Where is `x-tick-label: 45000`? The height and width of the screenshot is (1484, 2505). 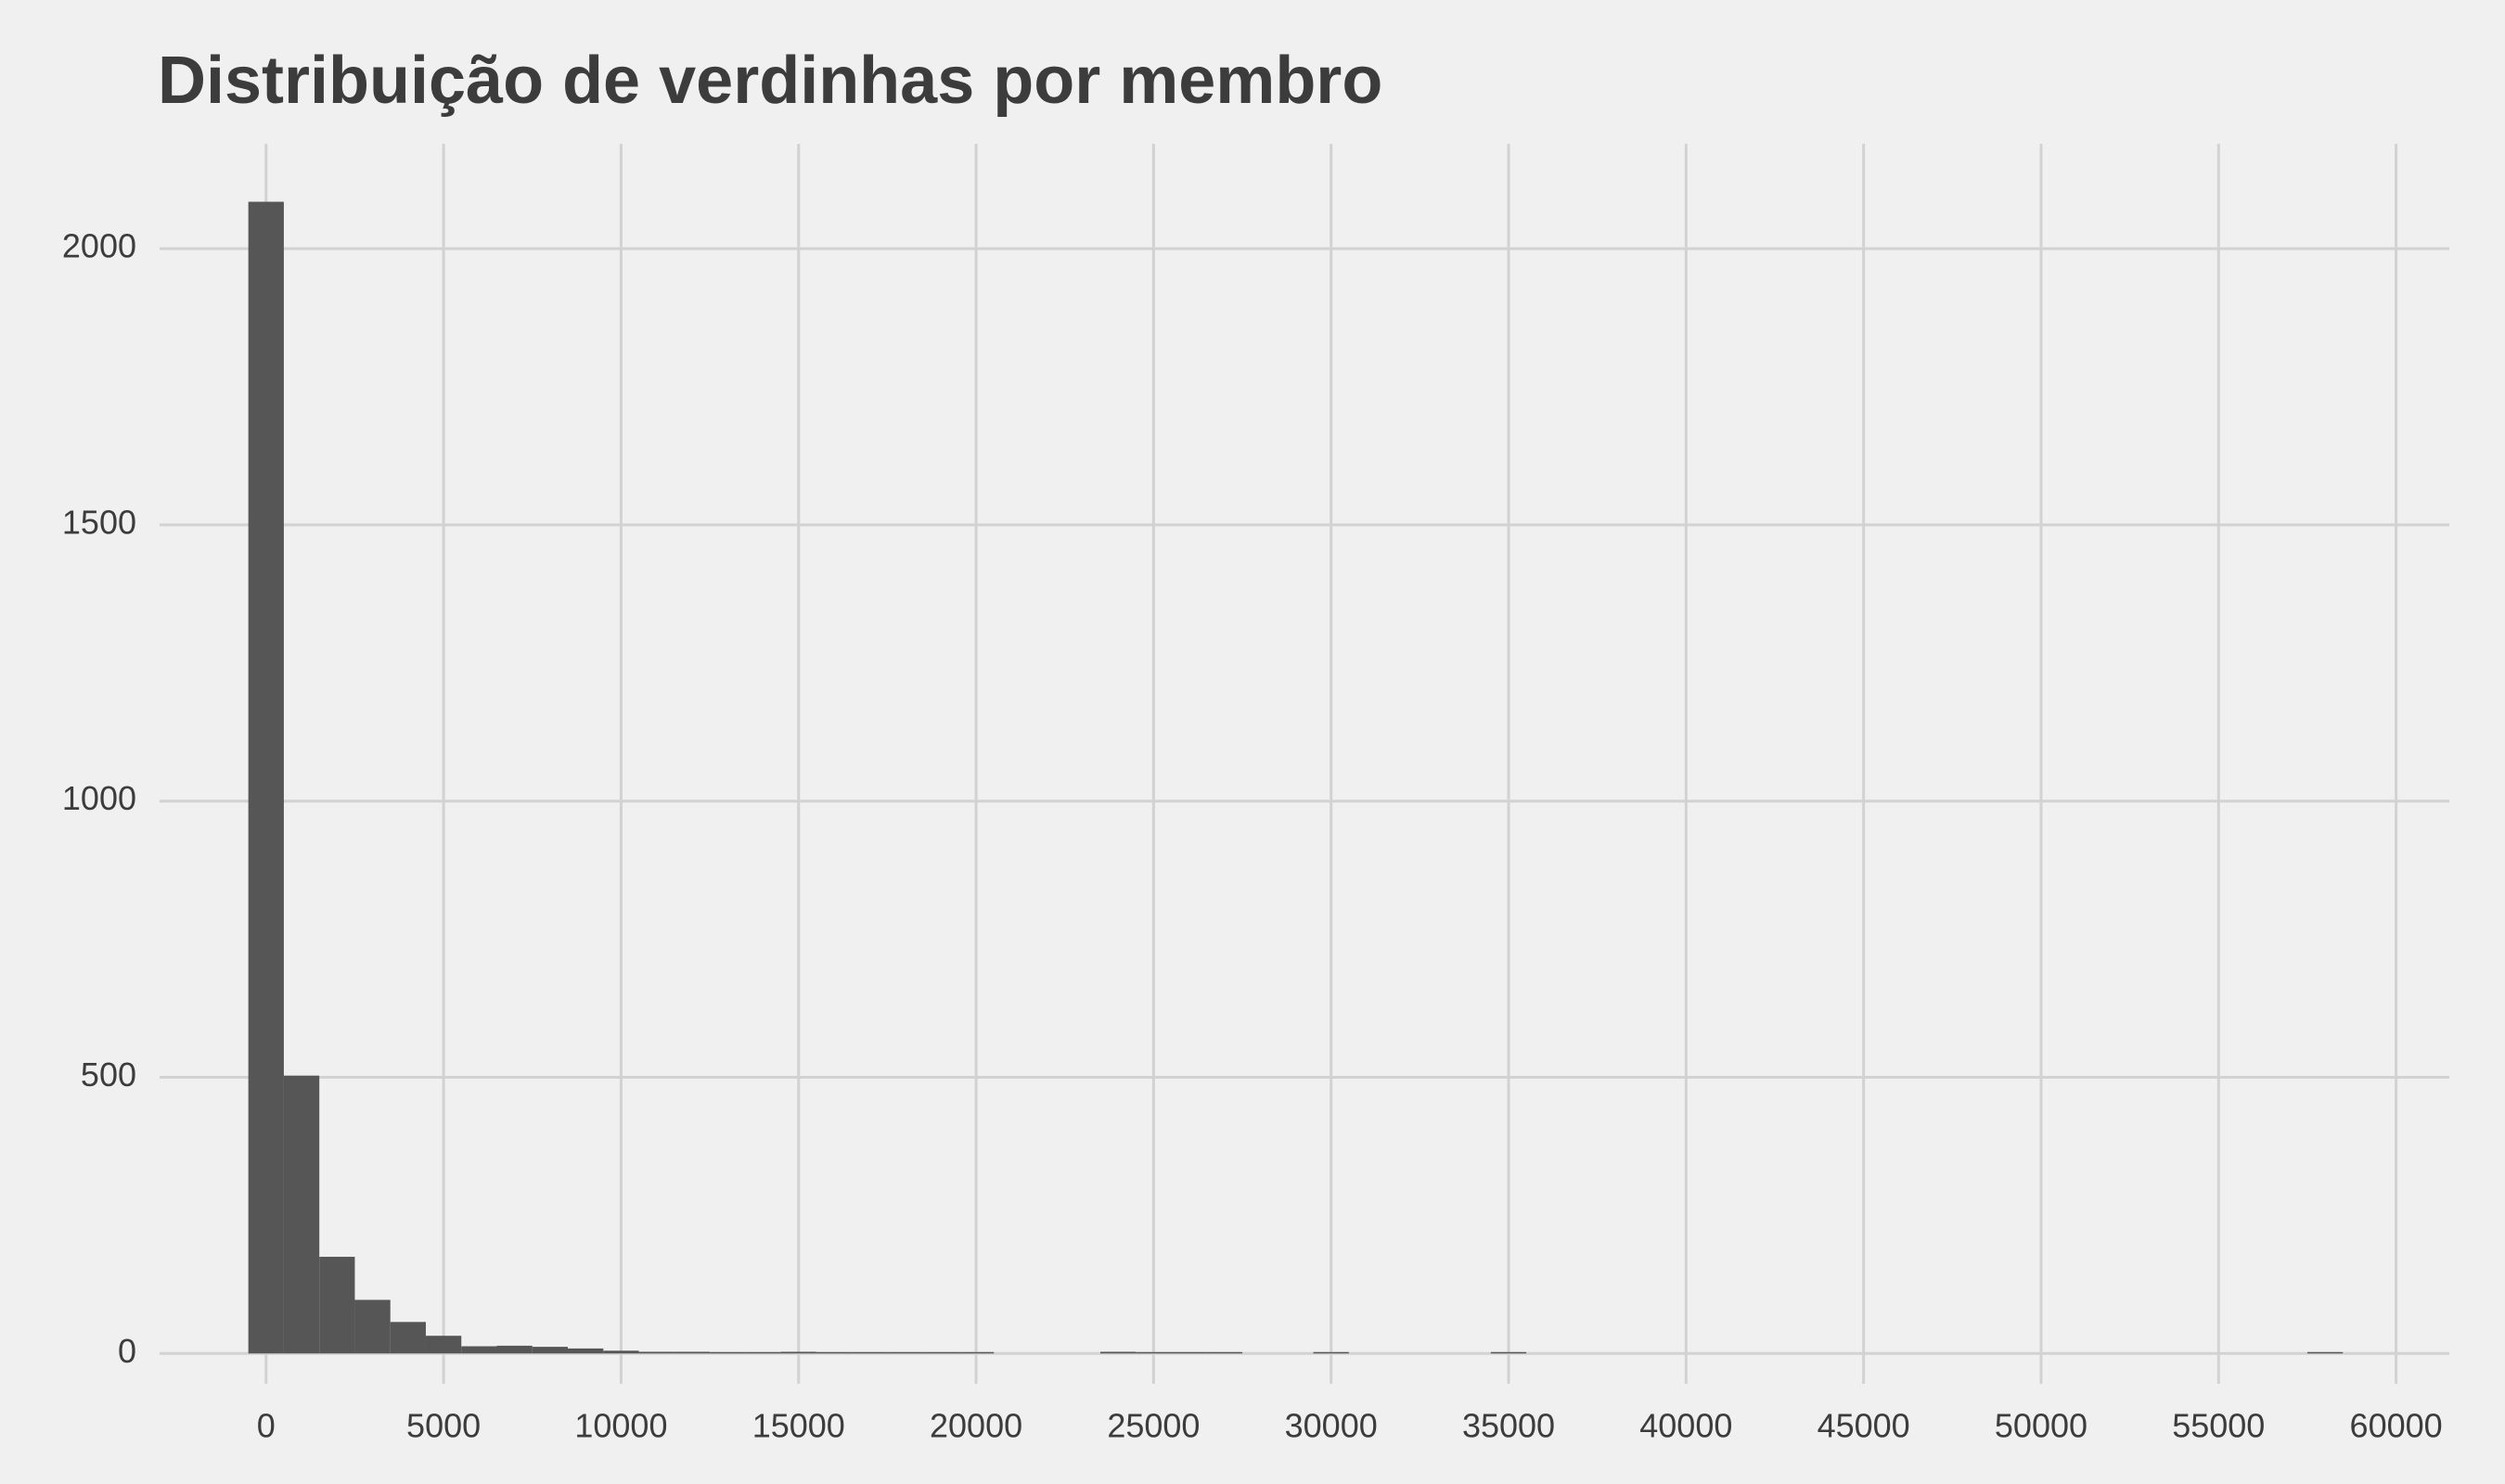 x-tick-label: 45000 is located at coordinates (1864, 1426).